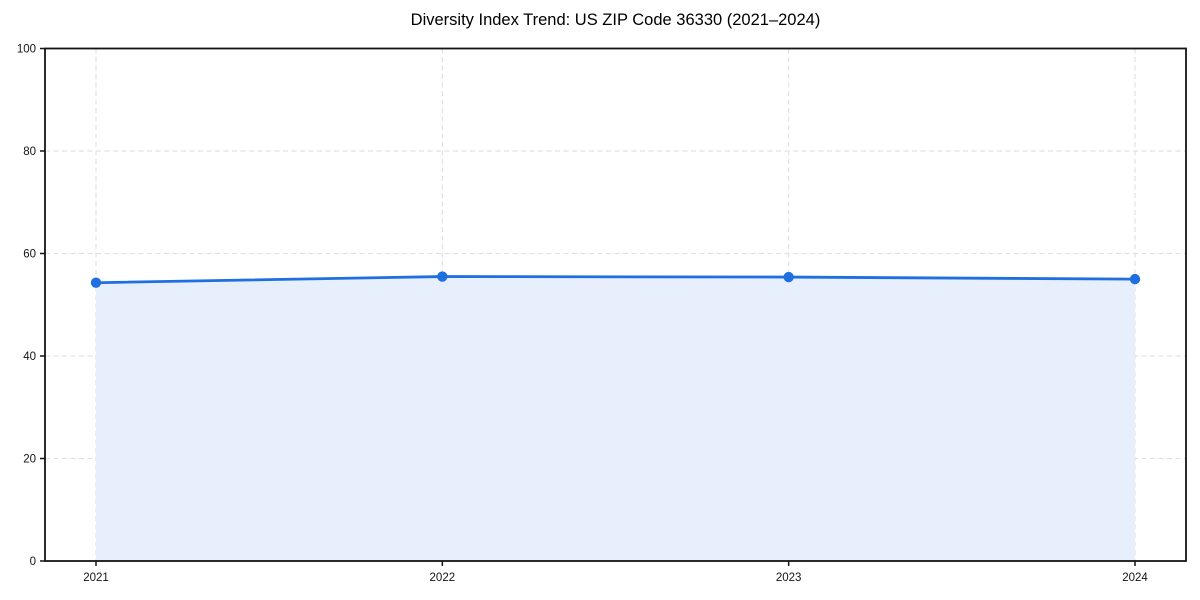  What do you see at coordinates (96, 282) in the screenshot?
I see `data-point-2021` at bounding box center [96, 282].